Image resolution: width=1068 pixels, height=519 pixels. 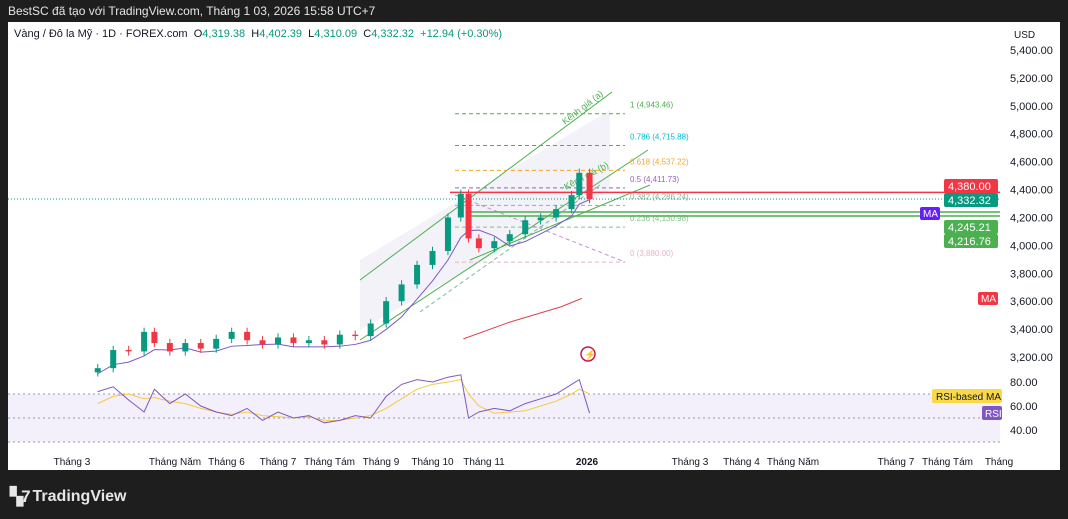 What do you see at coordinates (68, 496) in the screenshot?
I see `tradingview-logo: ▚7 TradingView` at bounding box center [68, 496].